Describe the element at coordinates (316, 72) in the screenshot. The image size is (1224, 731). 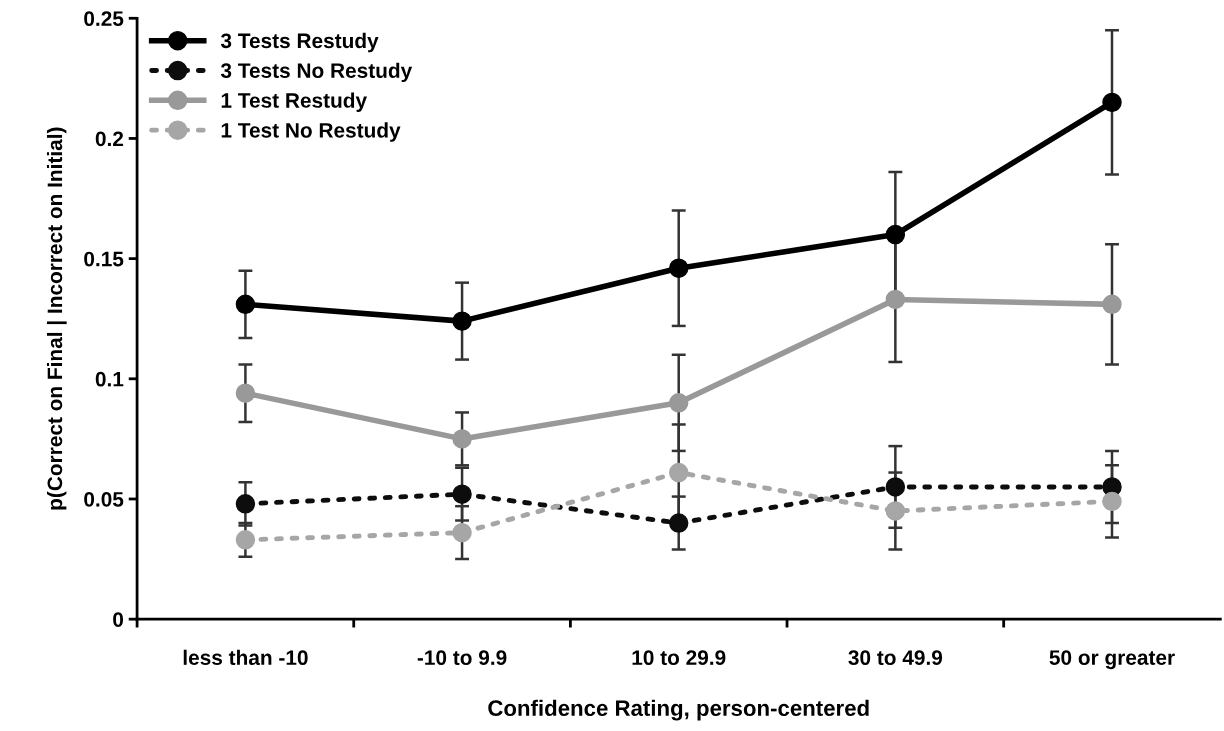
I see `legend-label: 3 Tests No Restudy` at that location.